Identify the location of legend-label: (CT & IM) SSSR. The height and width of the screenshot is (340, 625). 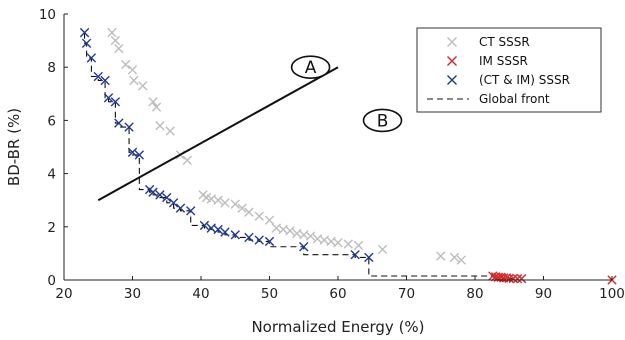
(524, 80).